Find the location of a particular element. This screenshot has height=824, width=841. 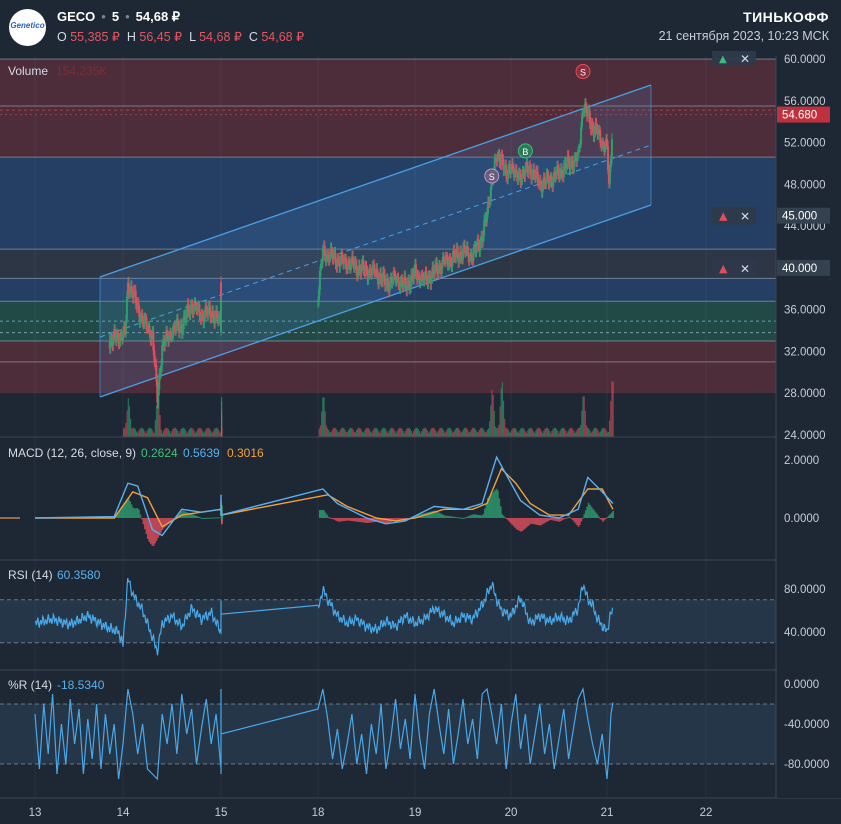

alert-control is located at coordinates (734, 58).